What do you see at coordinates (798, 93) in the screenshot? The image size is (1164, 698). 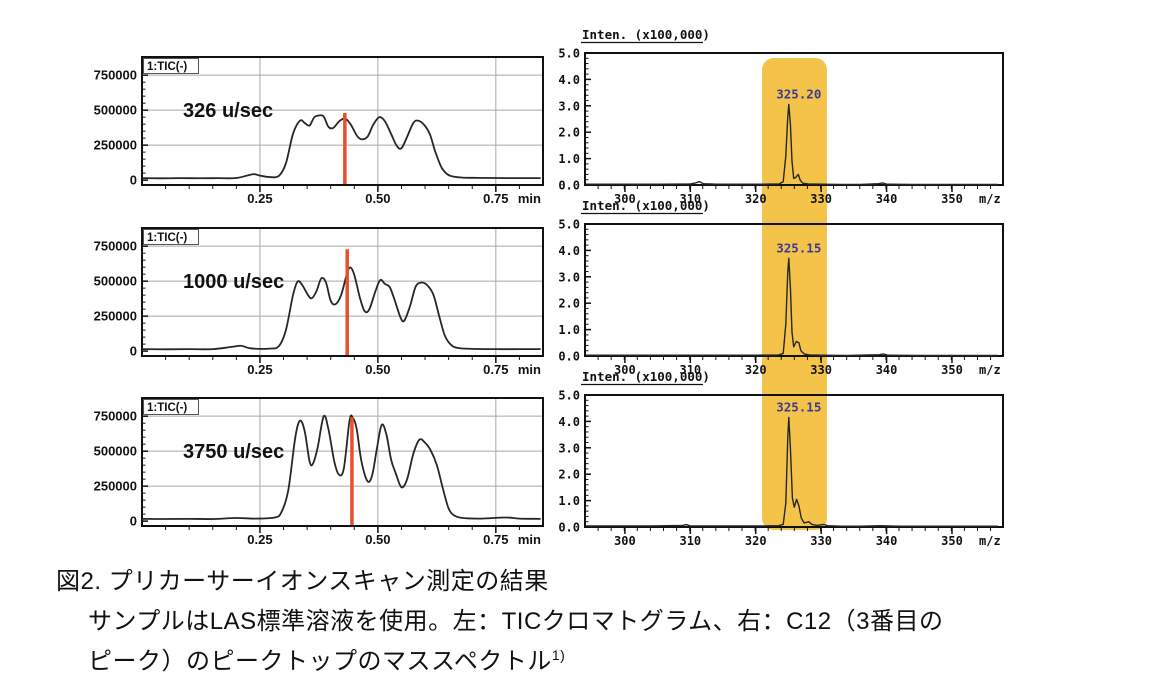 I see `peak-mz-label: 325.20` at bounding box center [798, 93].